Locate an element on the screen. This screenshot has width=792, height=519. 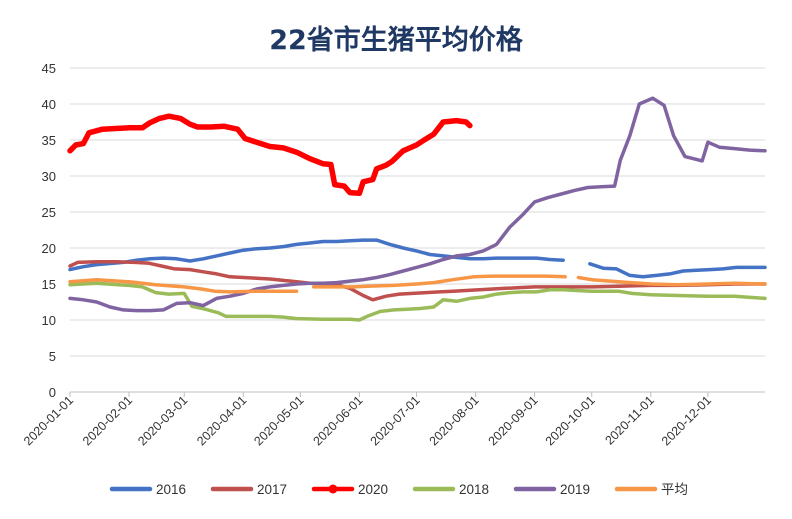
legend-label: 2019 is located at coordinates (575, 489).